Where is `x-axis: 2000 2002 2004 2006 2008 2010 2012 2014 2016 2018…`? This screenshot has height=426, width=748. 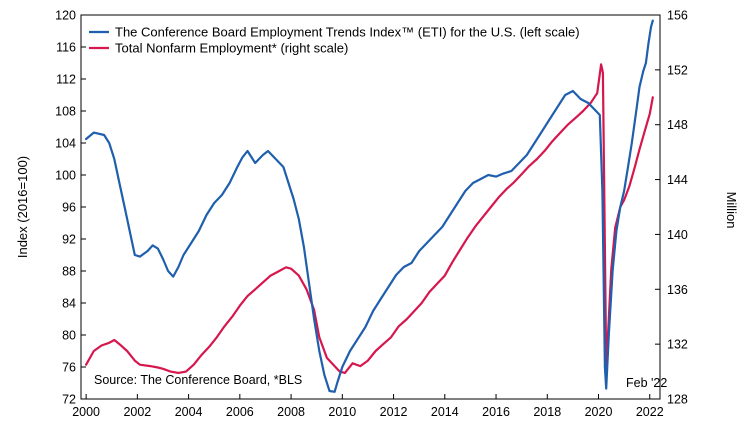
x-axis: 2000 2002 2004 2006 2008 2010 2012 2014 2016 2018… is located at coordinates (368, 406).